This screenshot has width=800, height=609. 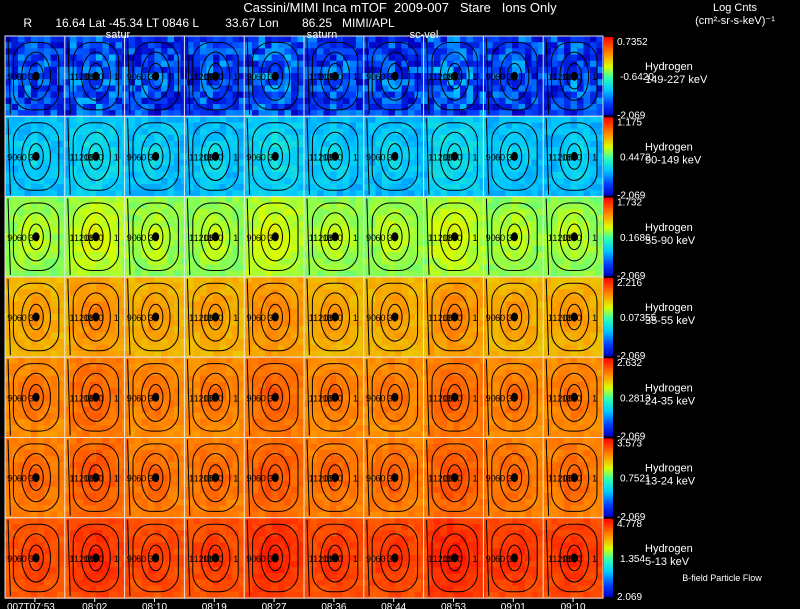 What do you see at coordinates (153, 156) in the screenshot?
I see `frame-1-2: 90 60 3` at bounding box center [153, 156].